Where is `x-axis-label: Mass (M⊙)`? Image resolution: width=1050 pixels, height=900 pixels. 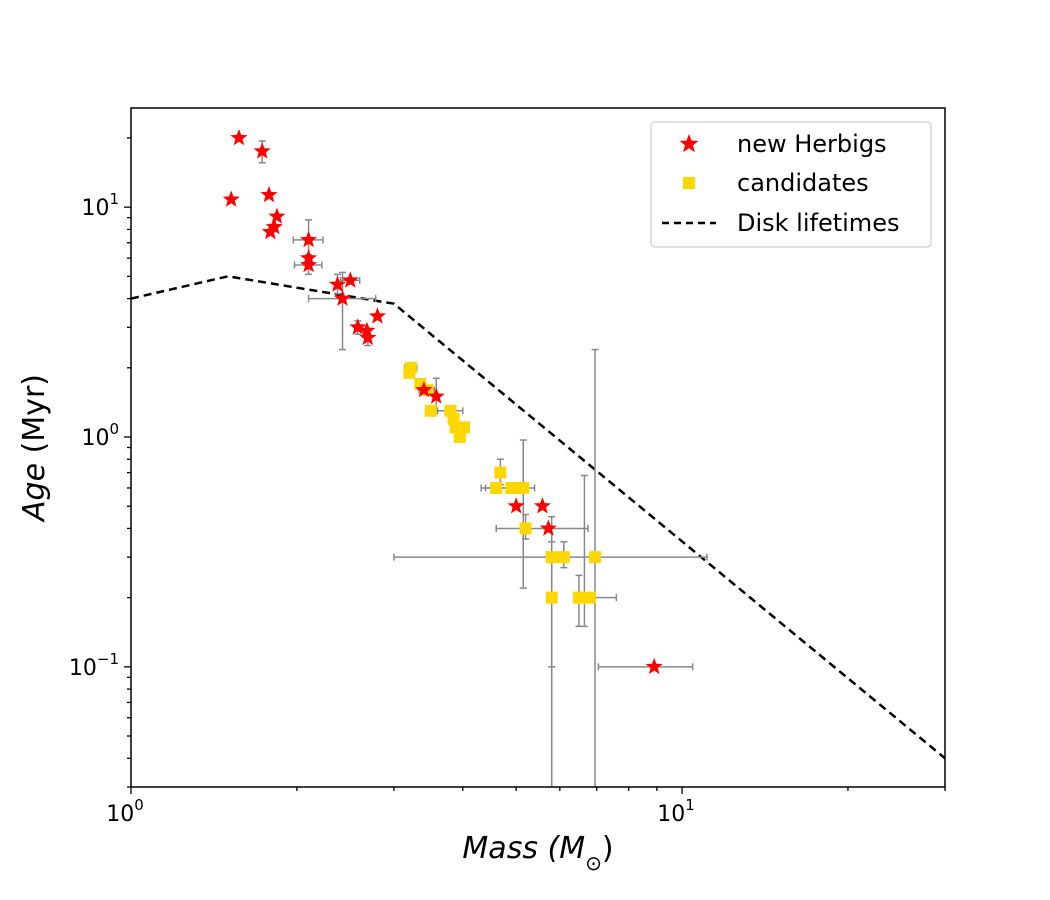
x-axis-label: Mass (M⊙) is located at coordinates (537, 853).